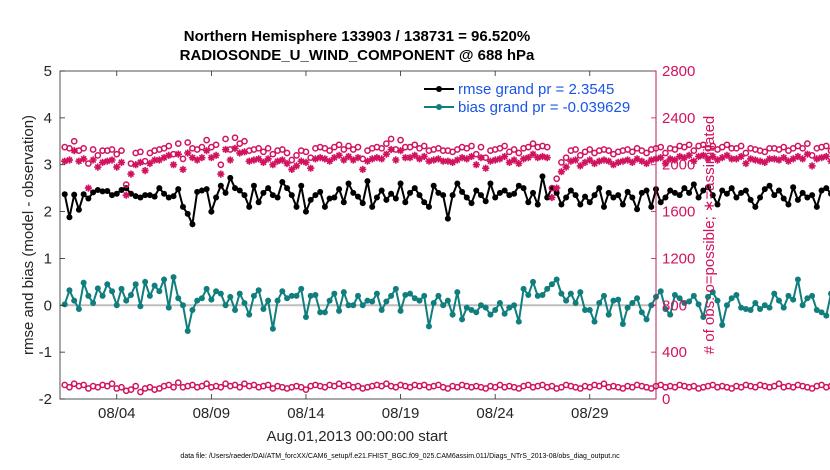 The width and height of the screenshot is (830, 470). I want to click on possible-low-point, so click(604, 384).